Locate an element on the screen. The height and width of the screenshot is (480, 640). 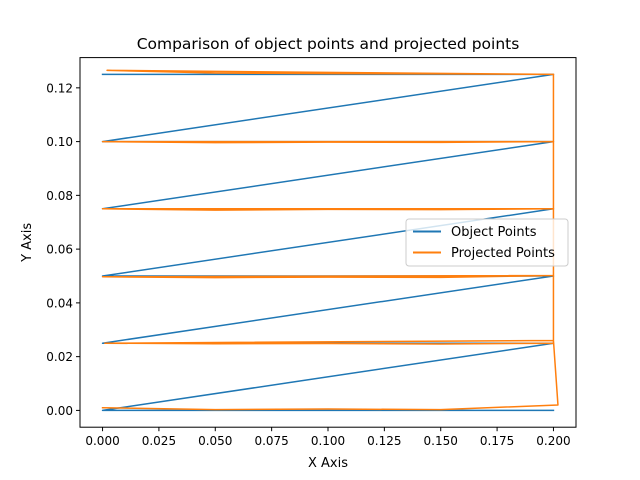
x-axis-label: X Axis is located at coordinates (328, 463).